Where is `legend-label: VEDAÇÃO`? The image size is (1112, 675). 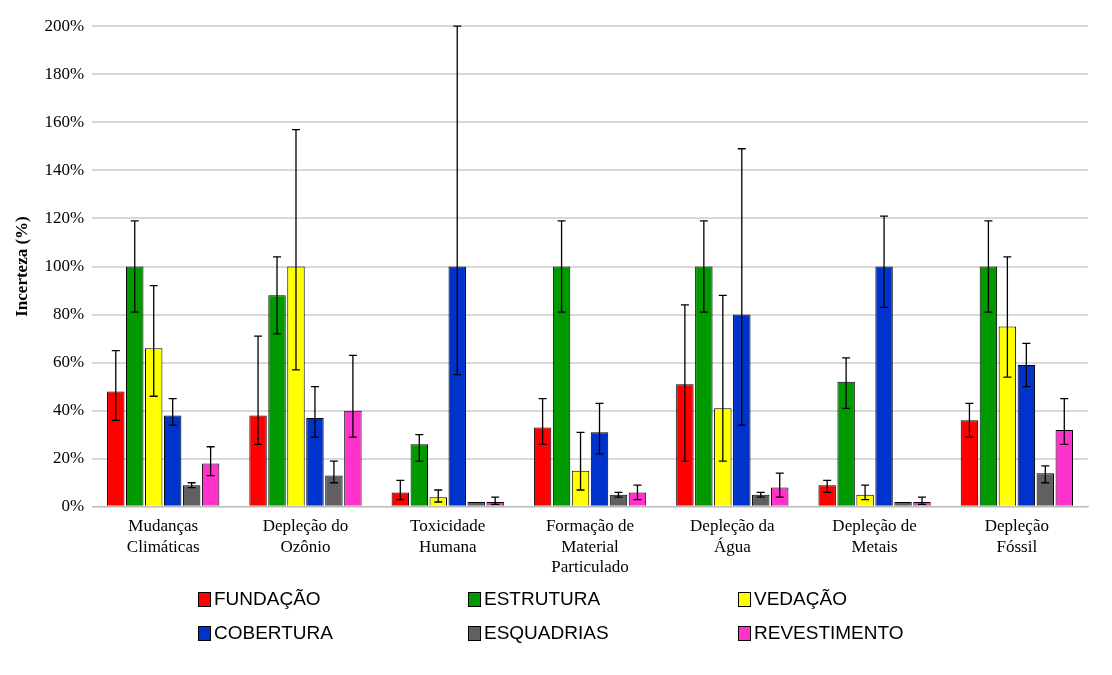
legend-label: VEDAÇÃO is located at coordinates (800, 599).